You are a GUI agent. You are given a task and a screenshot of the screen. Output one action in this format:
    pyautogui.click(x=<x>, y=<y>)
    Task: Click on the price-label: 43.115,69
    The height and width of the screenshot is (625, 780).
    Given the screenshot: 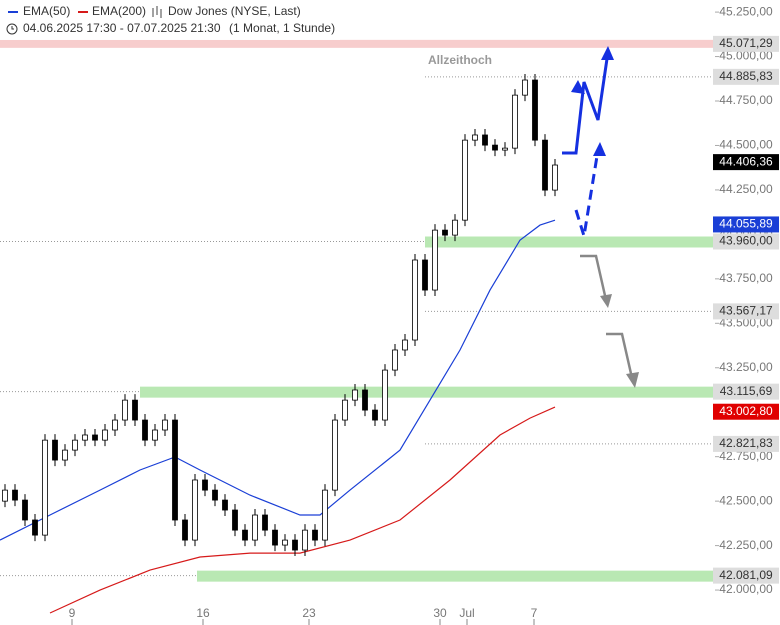 What is the action you would take?
    pyautogui.click(x=746, y=391)
    